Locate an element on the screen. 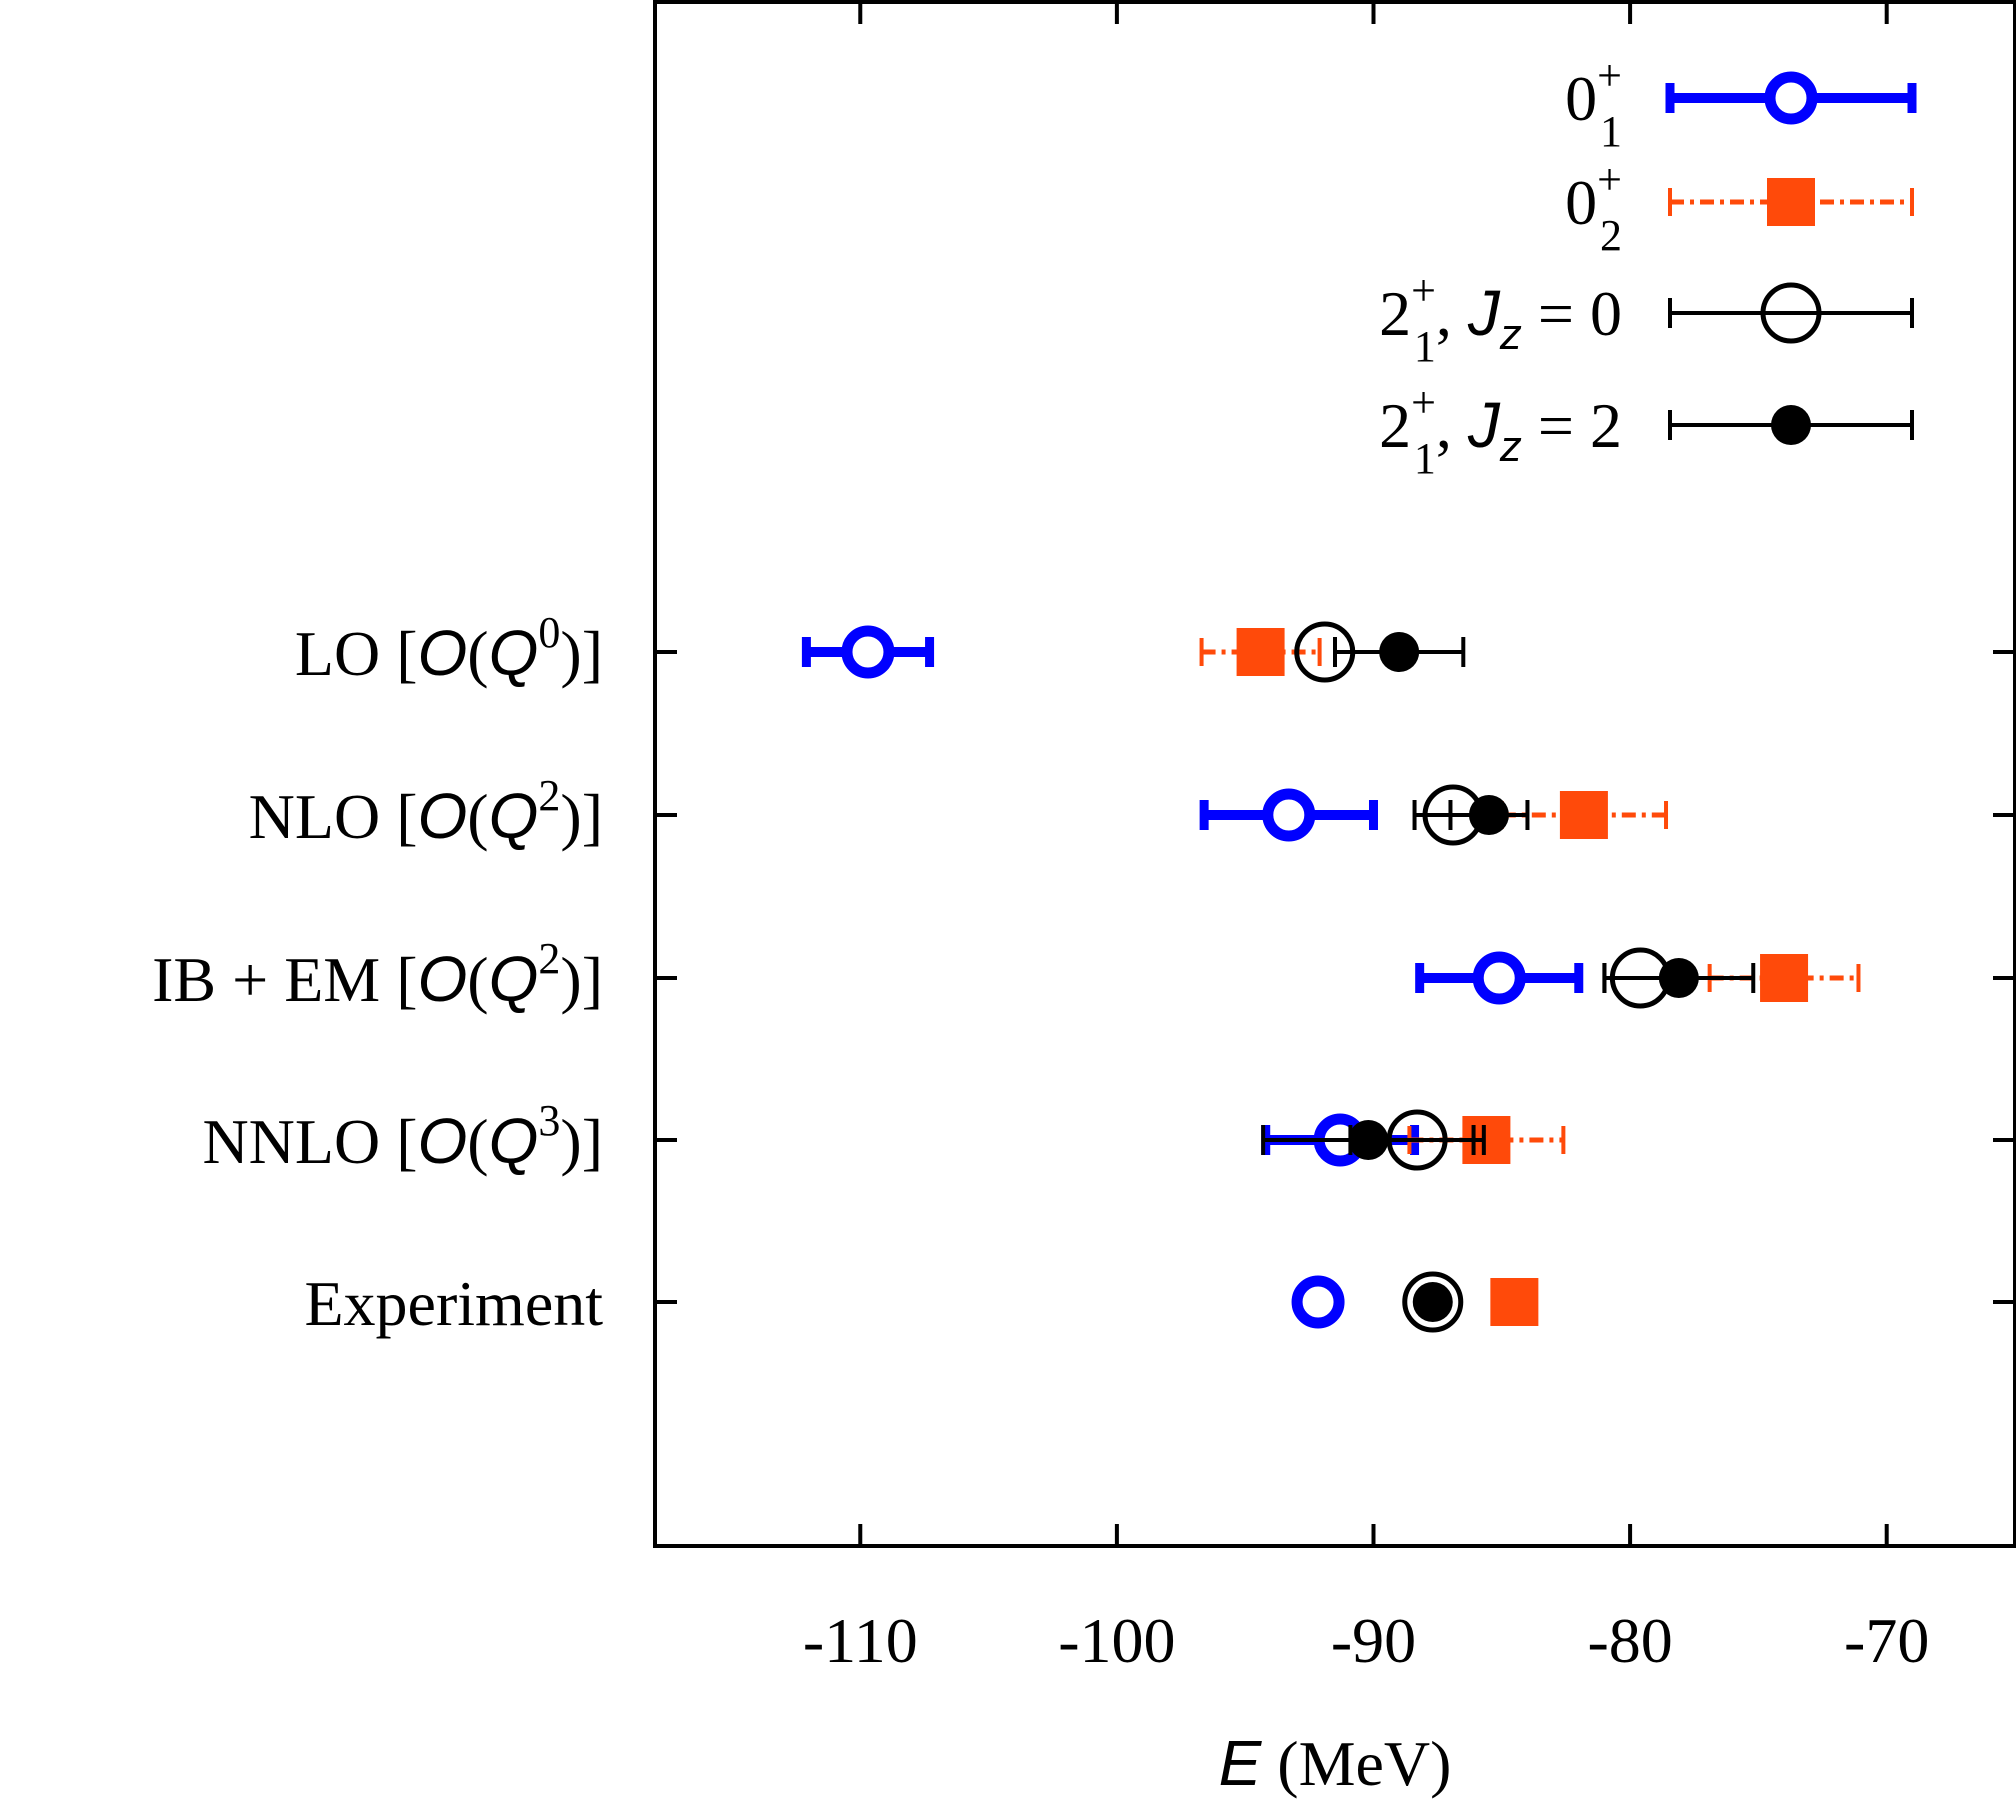  legend-label-subscript: 2 is located at coordinates (1611, 235).